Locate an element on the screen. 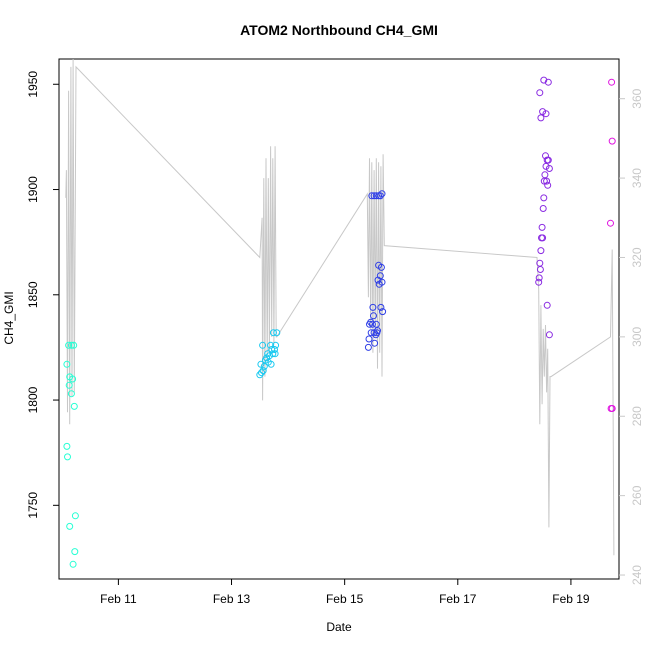  x-axis-title: Date is located at coordinates (339, 627).